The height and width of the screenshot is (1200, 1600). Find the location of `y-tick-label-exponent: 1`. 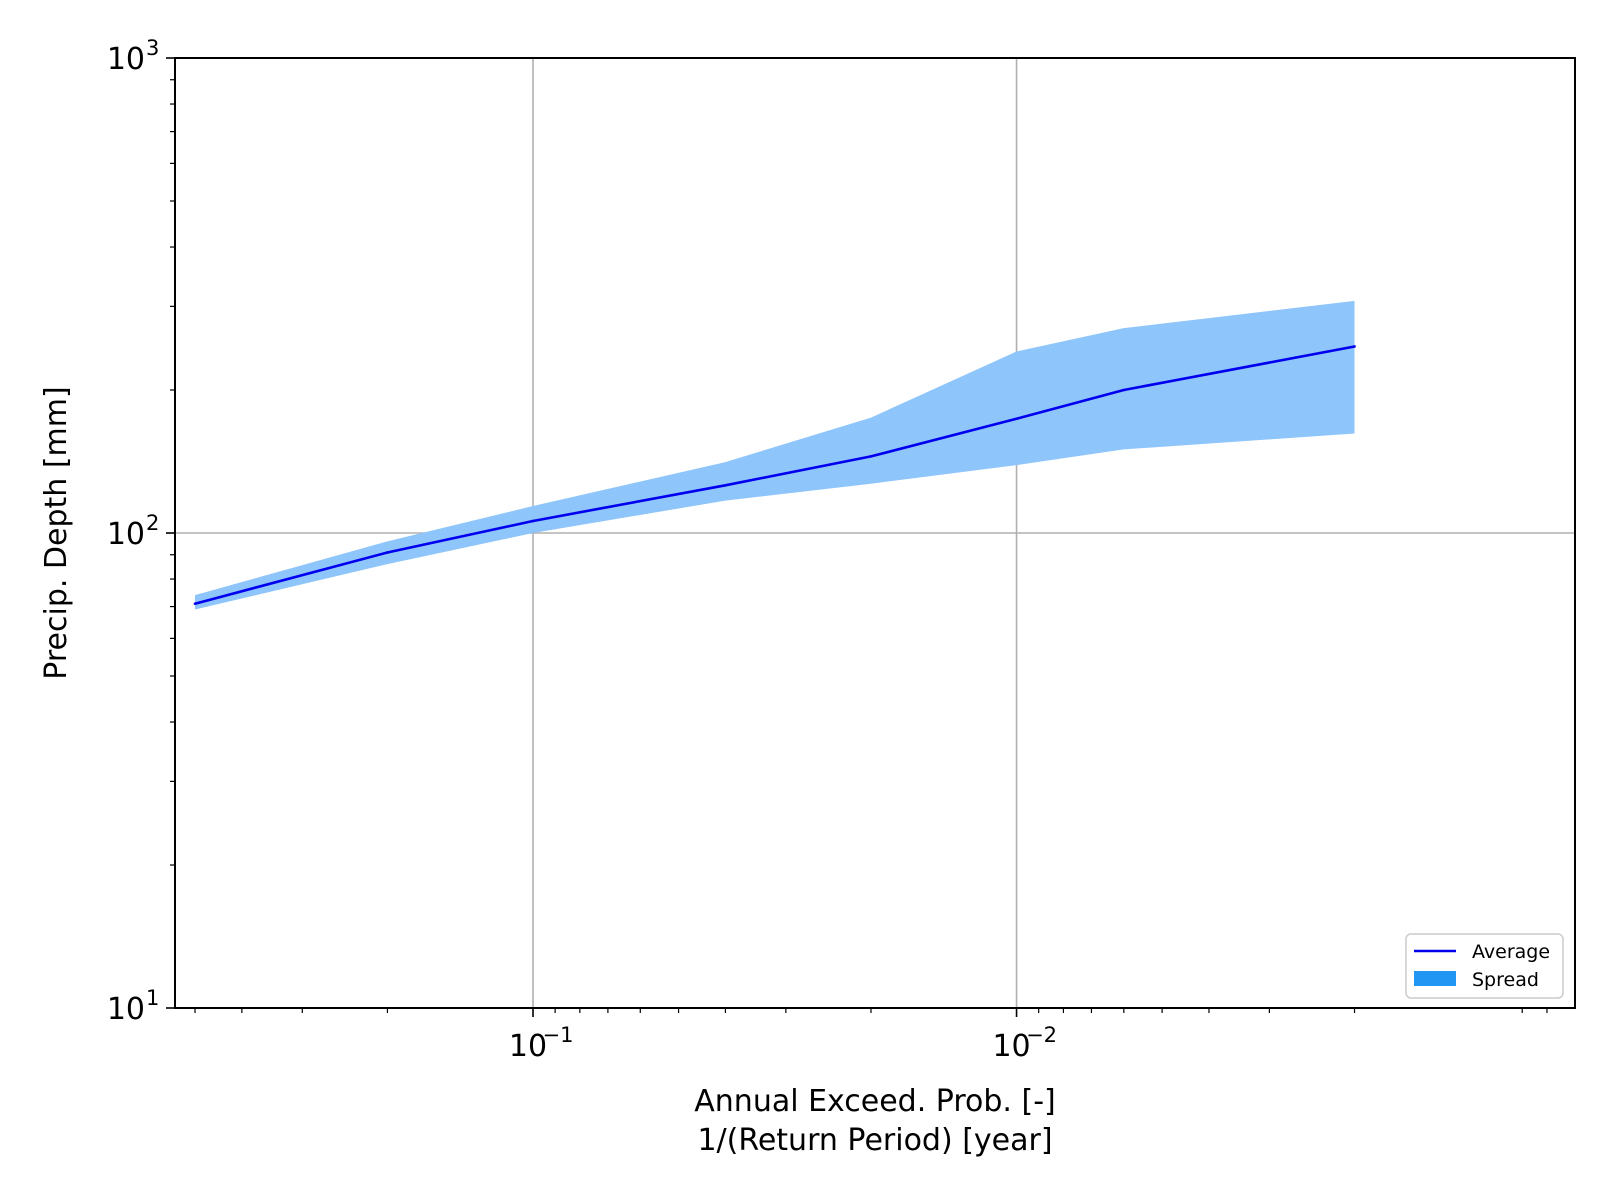

y-tick-label-exponent: 1 is located at coordinates (152, 998).